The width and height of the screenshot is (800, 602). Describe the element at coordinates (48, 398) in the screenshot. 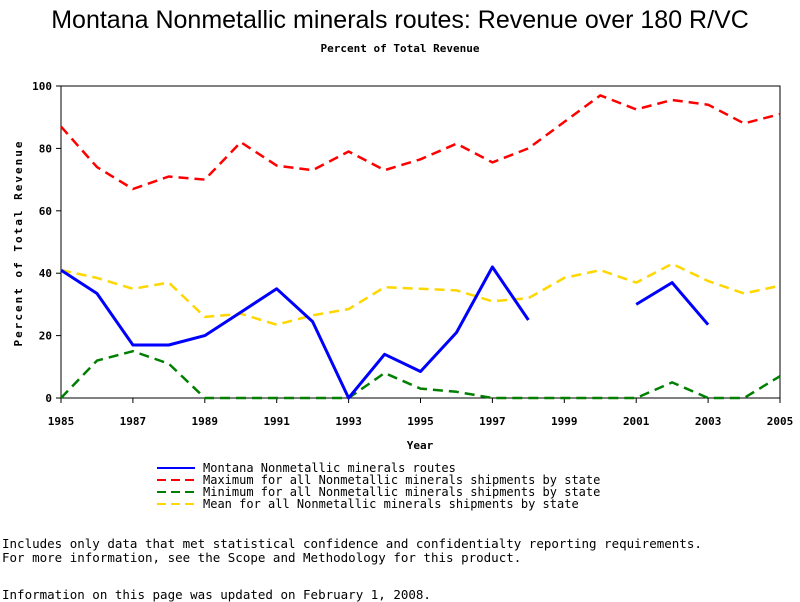

I see `y-tick-label: 0` at that location.